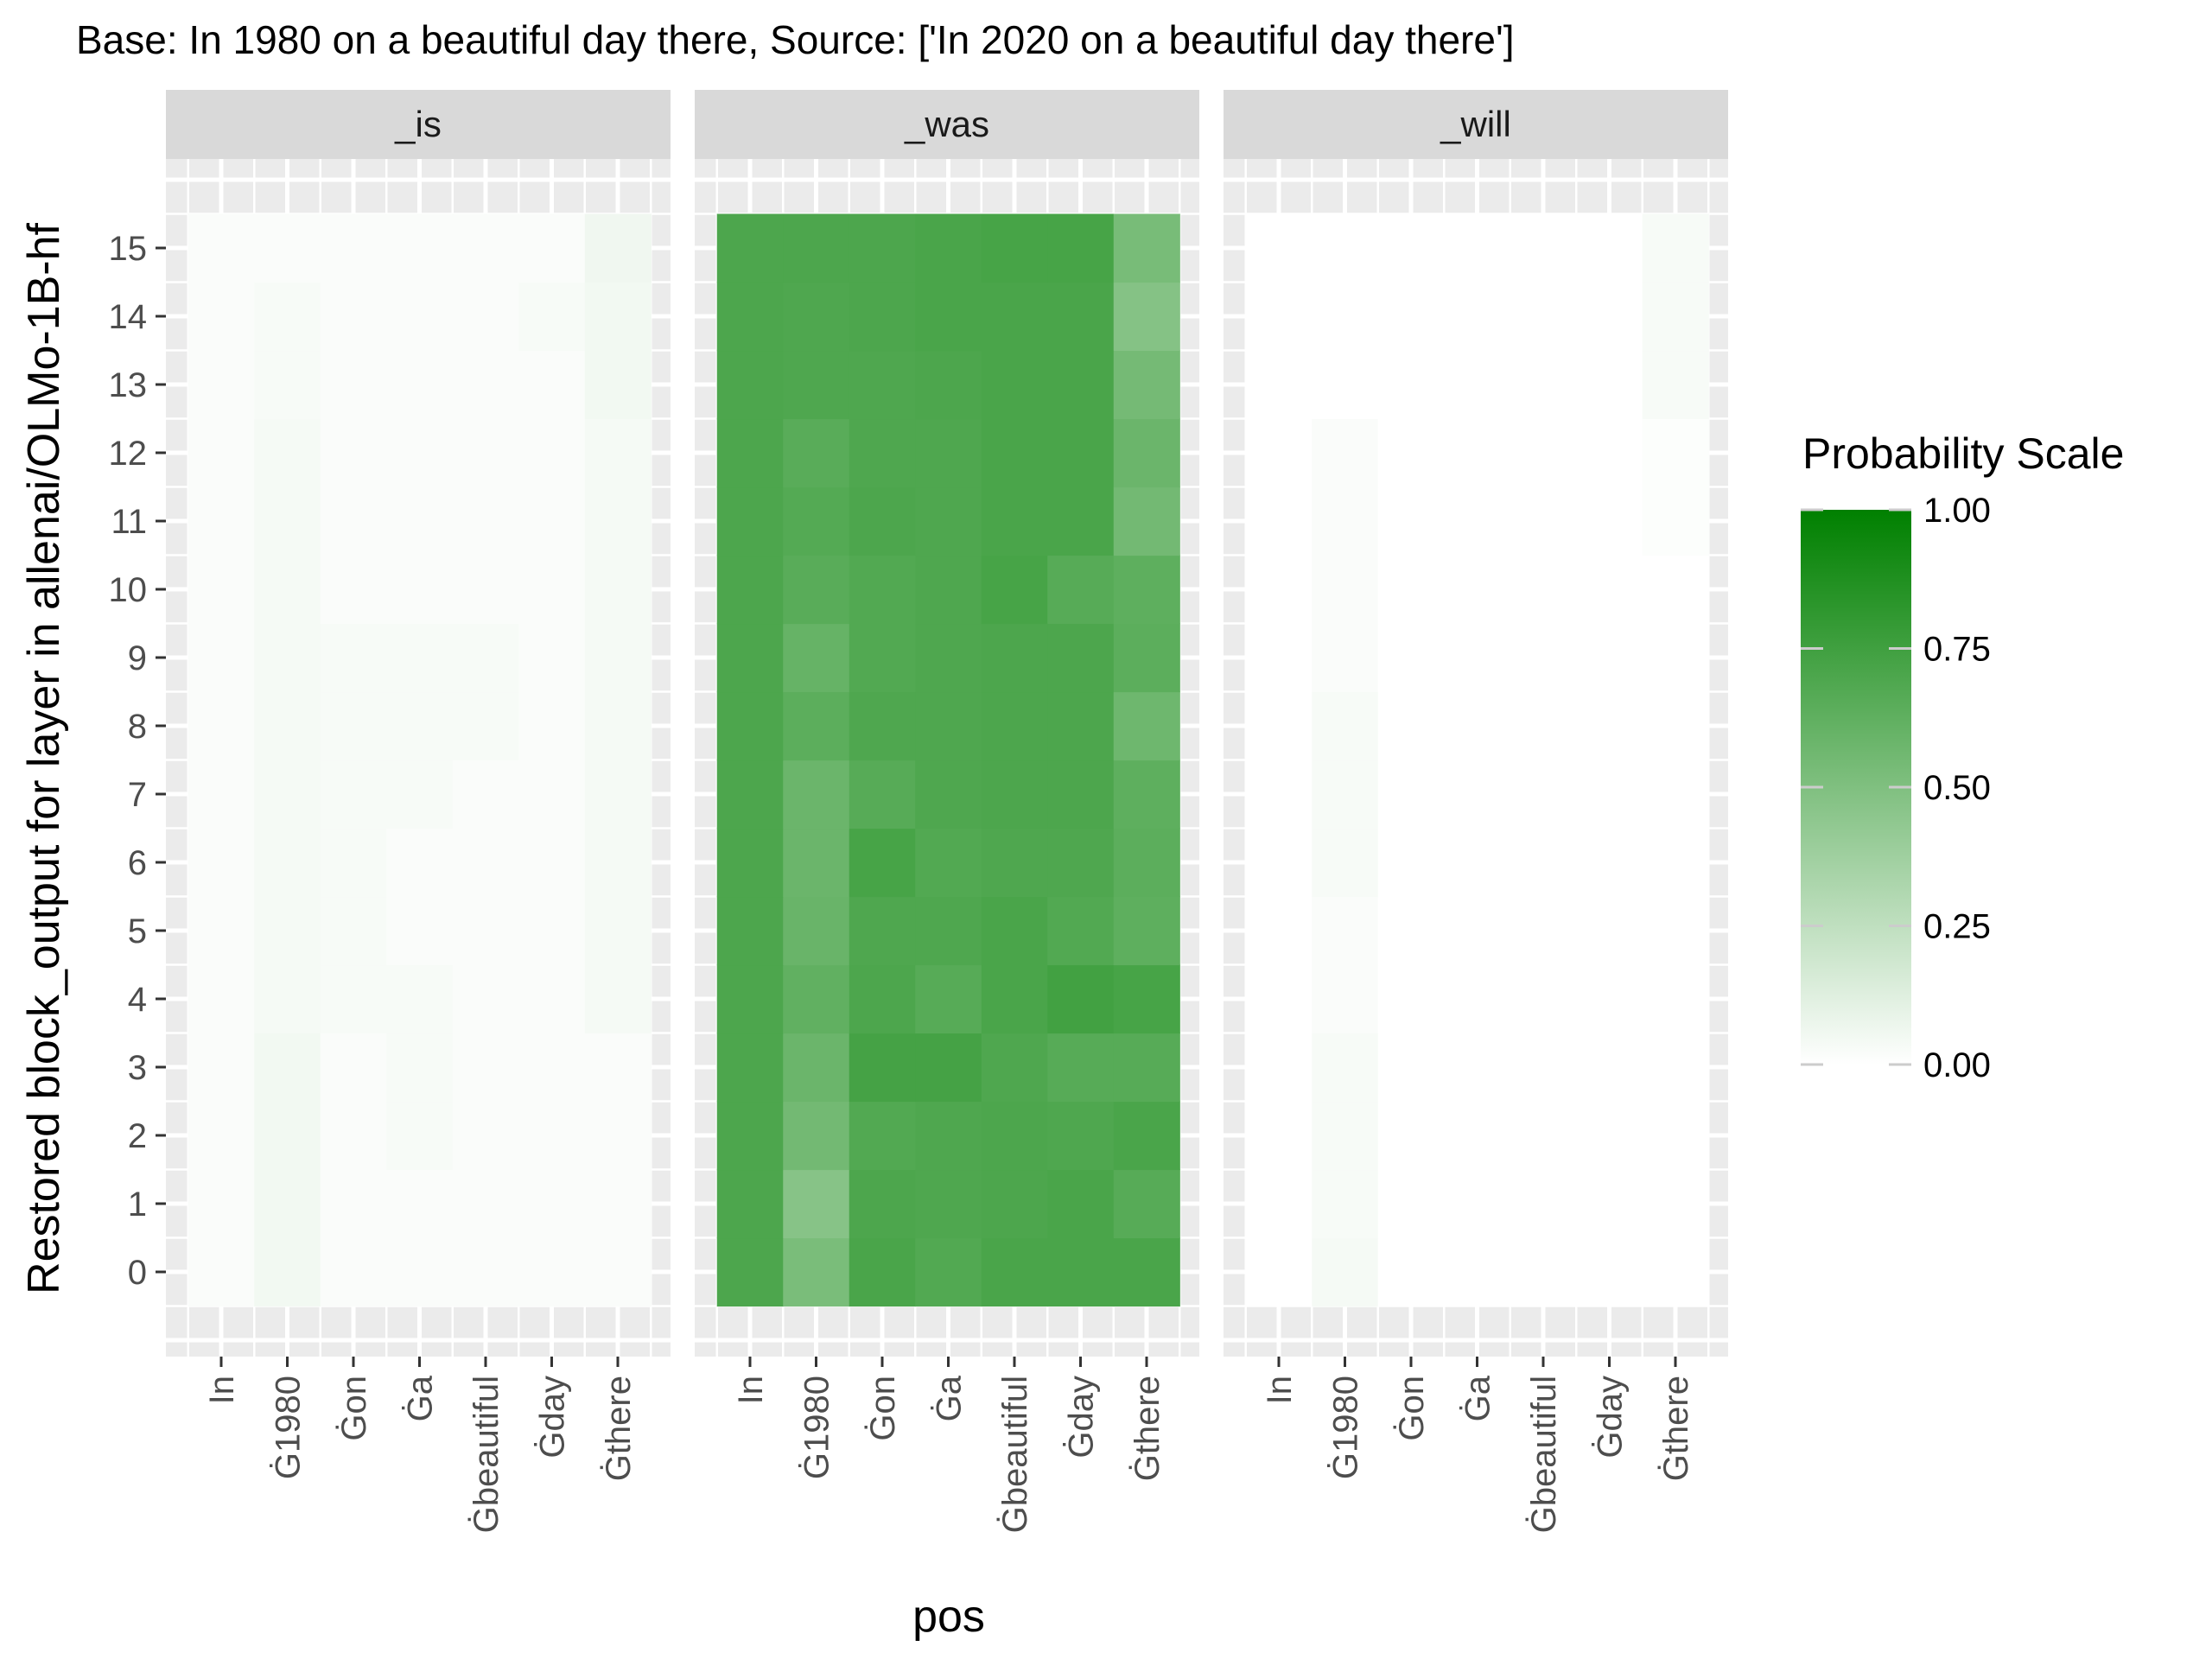  I want to click on y-tick-label: 6, so click(137, 863).